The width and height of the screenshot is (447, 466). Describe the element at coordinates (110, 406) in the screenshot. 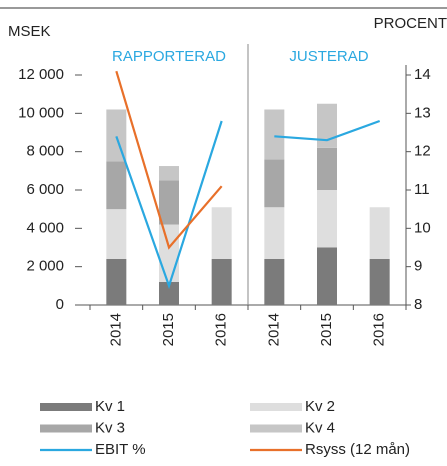

I see `legend-label: Kv 1` at that location.